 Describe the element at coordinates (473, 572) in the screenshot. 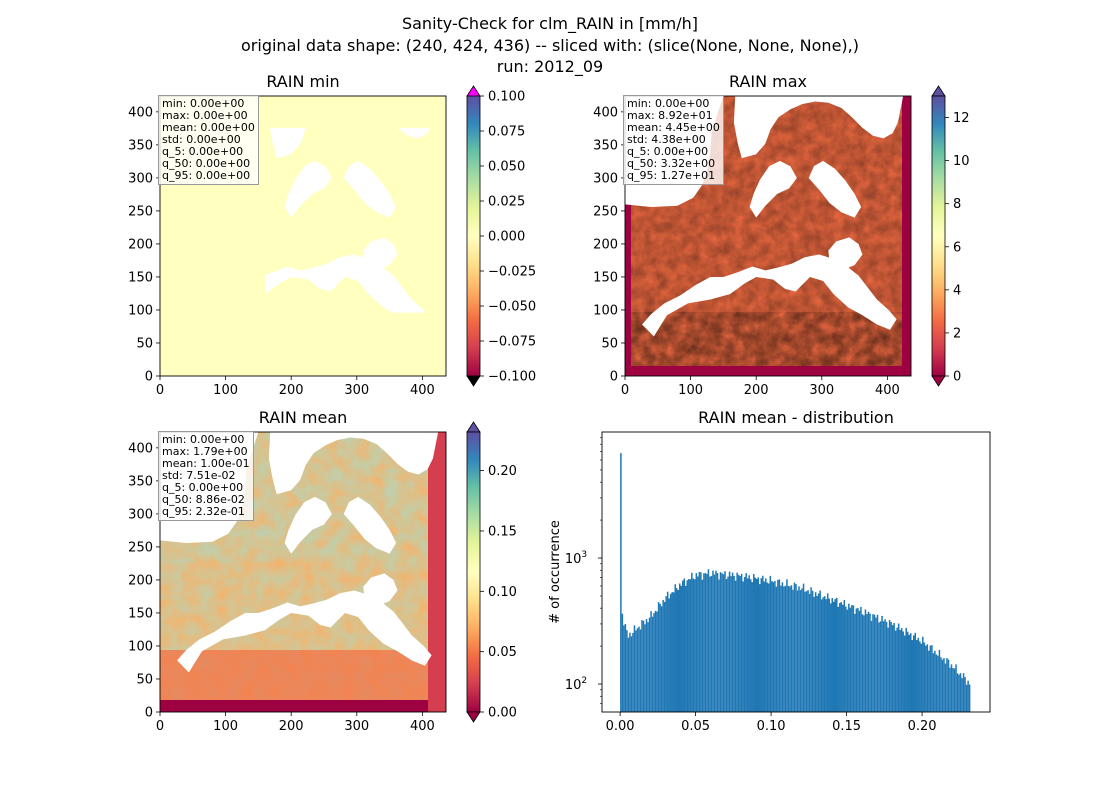

I see `colorbar-rain-mean` at that location.